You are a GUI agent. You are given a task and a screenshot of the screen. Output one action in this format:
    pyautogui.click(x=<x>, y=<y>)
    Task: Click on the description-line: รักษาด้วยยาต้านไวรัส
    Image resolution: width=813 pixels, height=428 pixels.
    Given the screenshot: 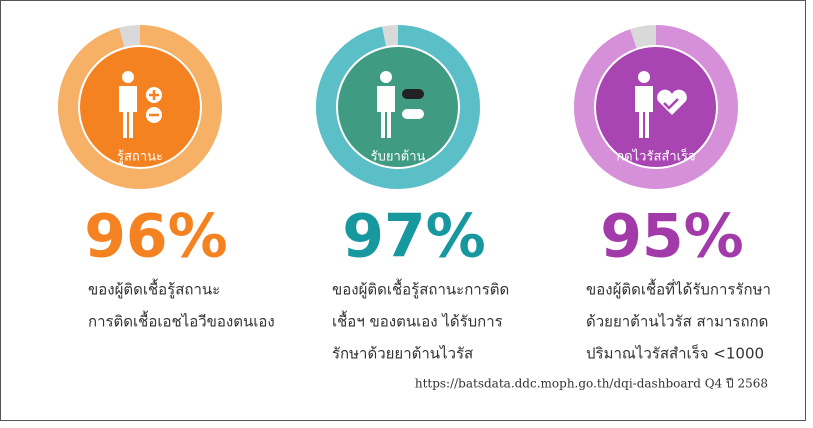 What is the action you would take?
    pyautogui.click(x=402, y=354)
    